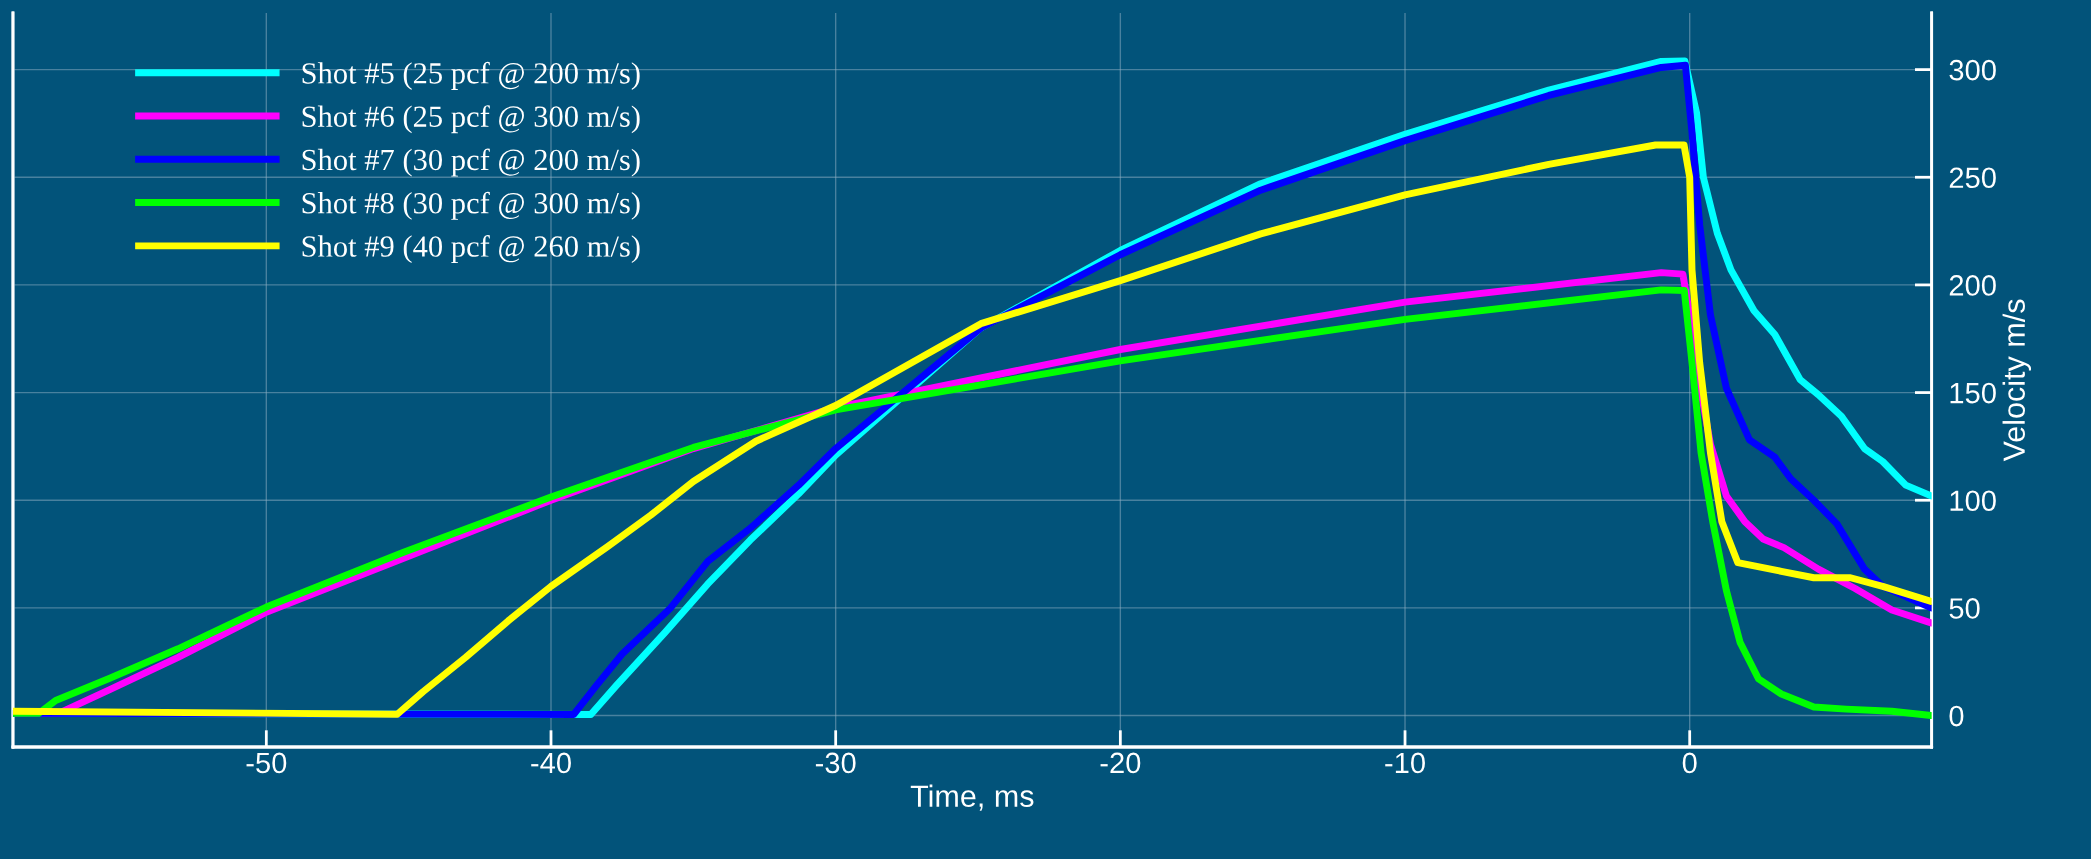 The width and height of the screenshot is (2091, 859). Describe the element at coordinates (1972, 285) in the screenshot. I see `y-tick-label: 200` at that location.